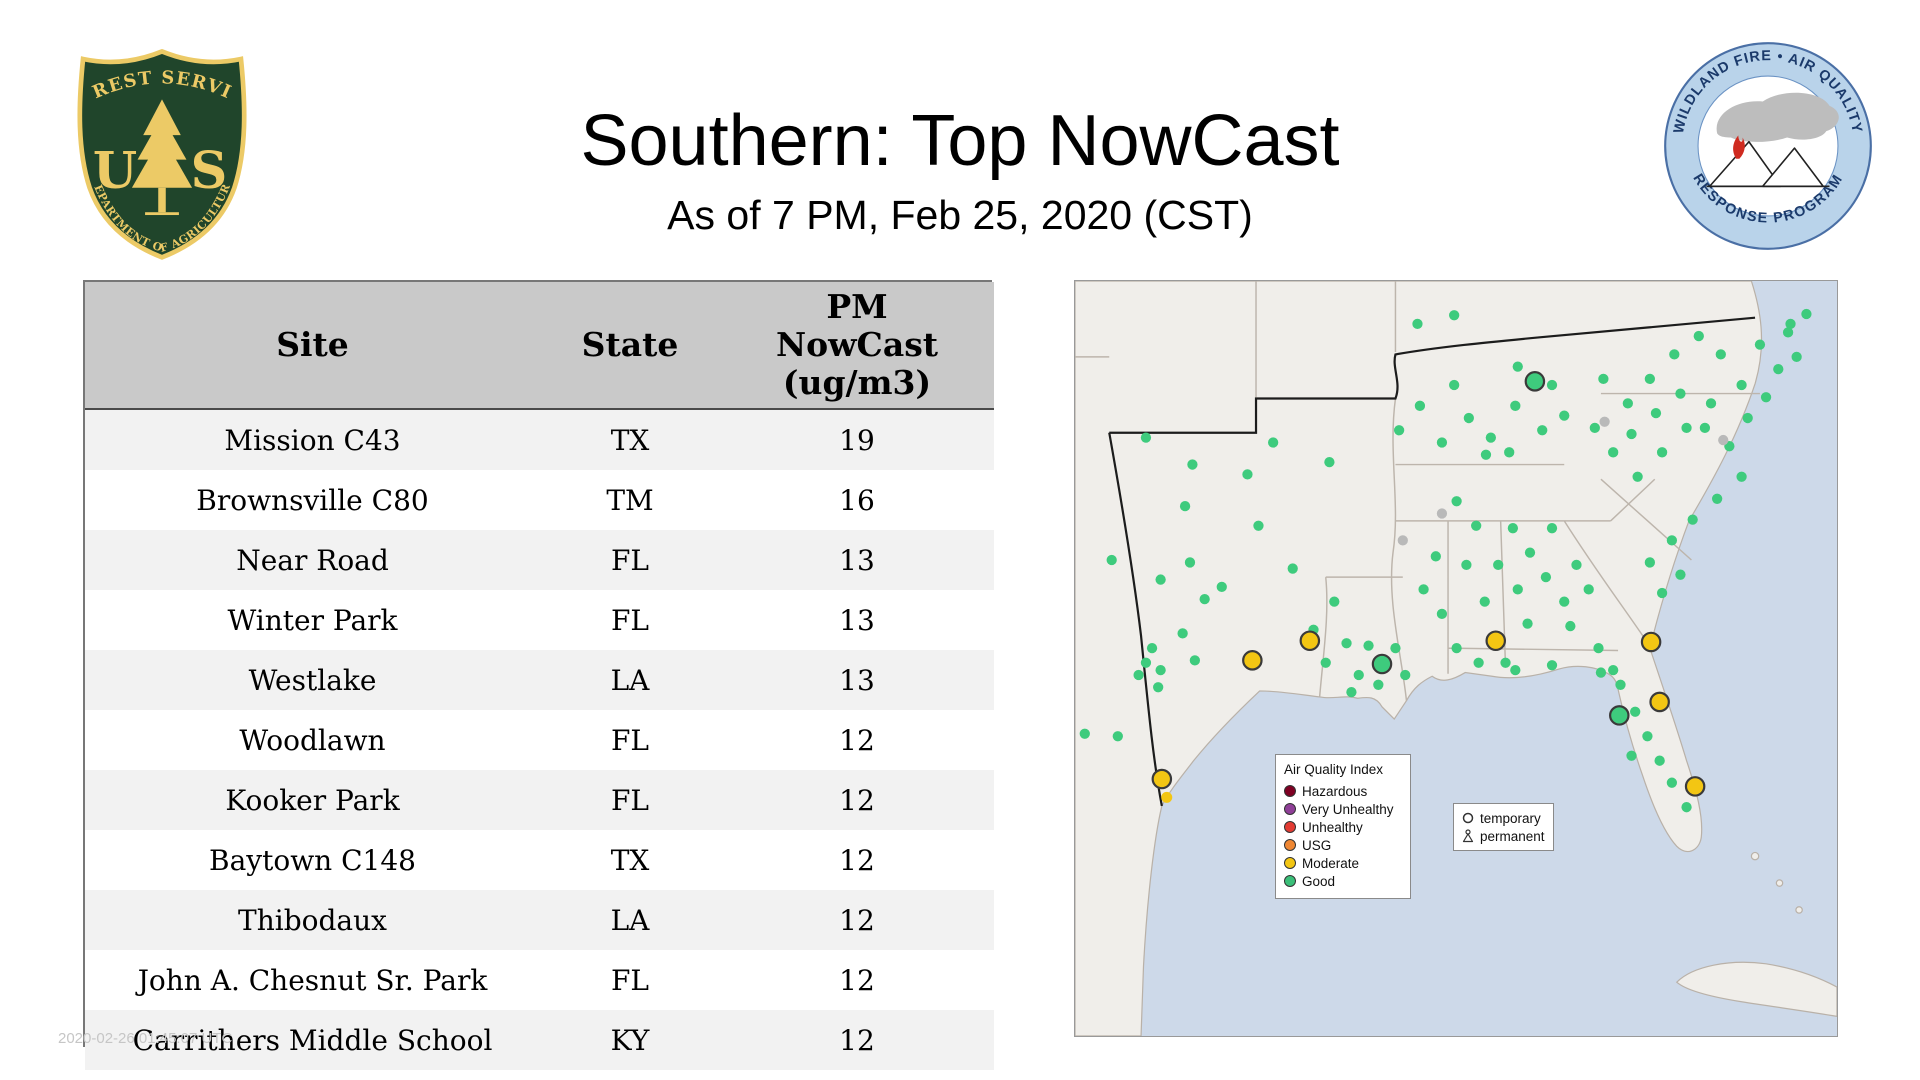 Image resolution: width=1920 pixels, height=1080 pixels. I want to click on cell-site: Kooker Park, so click(312, 800).